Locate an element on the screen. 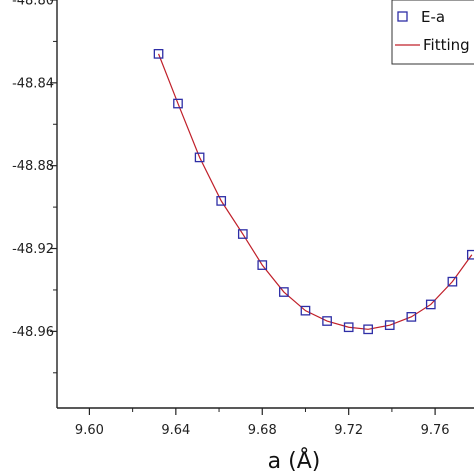 The image size is (474, 474). legend: E-a Fitting is located at coordinates (432, 32).